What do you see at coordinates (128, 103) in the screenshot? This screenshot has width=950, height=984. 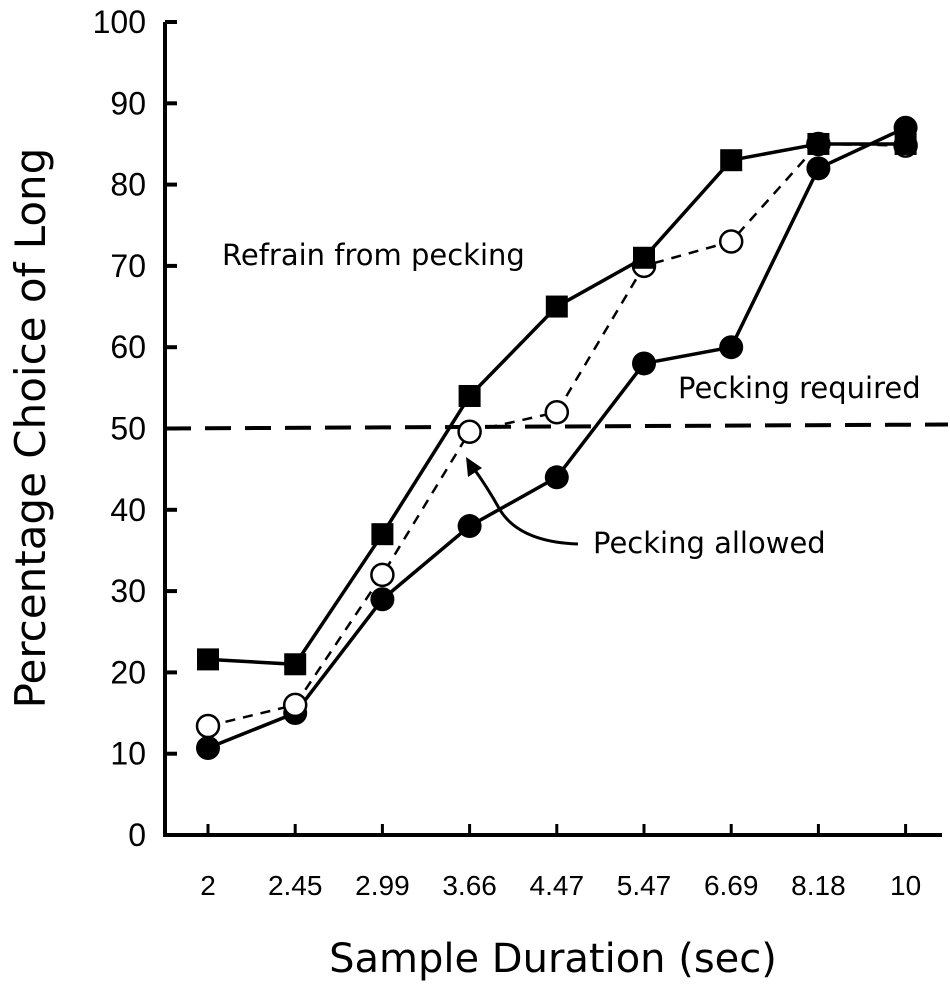 I see `y-tick-label: 90` at bounding box center [128, 103].